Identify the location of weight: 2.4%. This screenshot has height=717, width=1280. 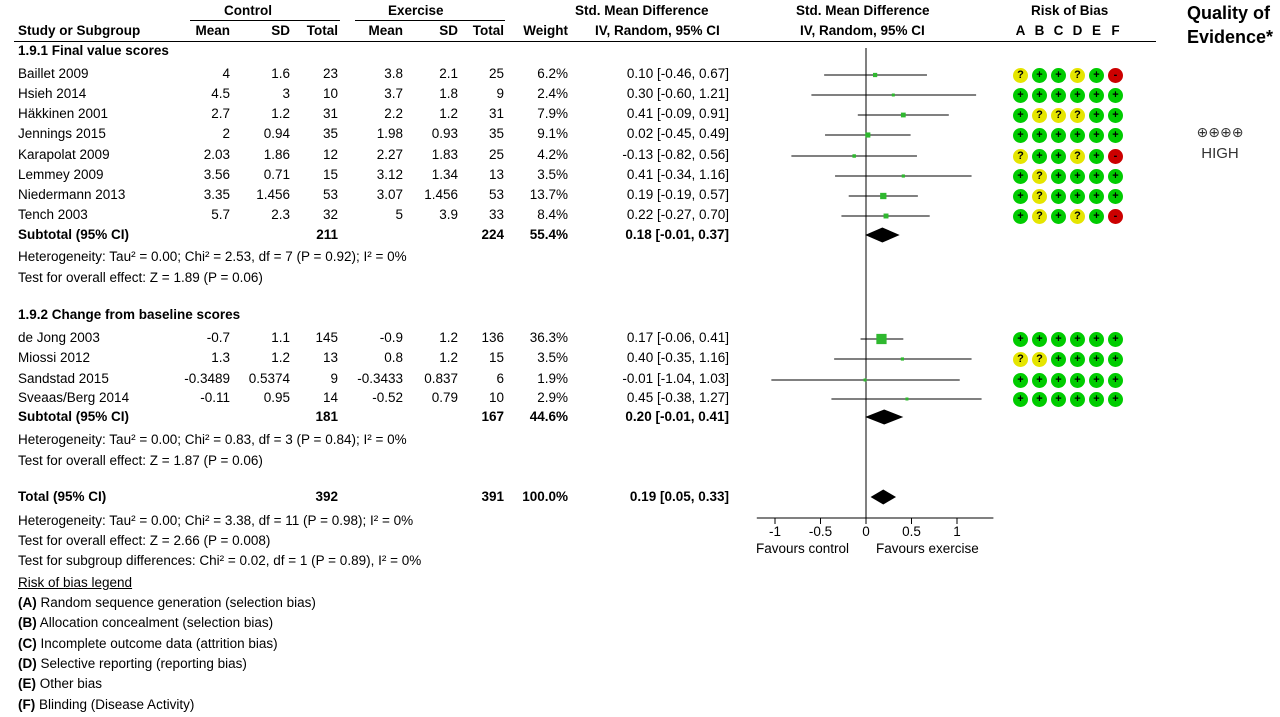
(552, 93).